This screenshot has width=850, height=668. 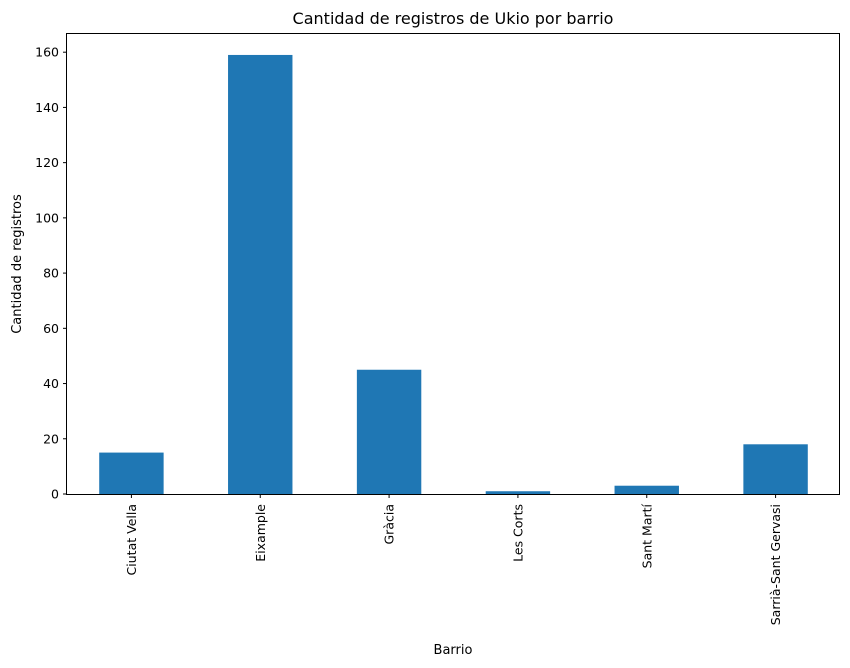 I want to click on y-tick-label: 140, so click(x=47, y=107).